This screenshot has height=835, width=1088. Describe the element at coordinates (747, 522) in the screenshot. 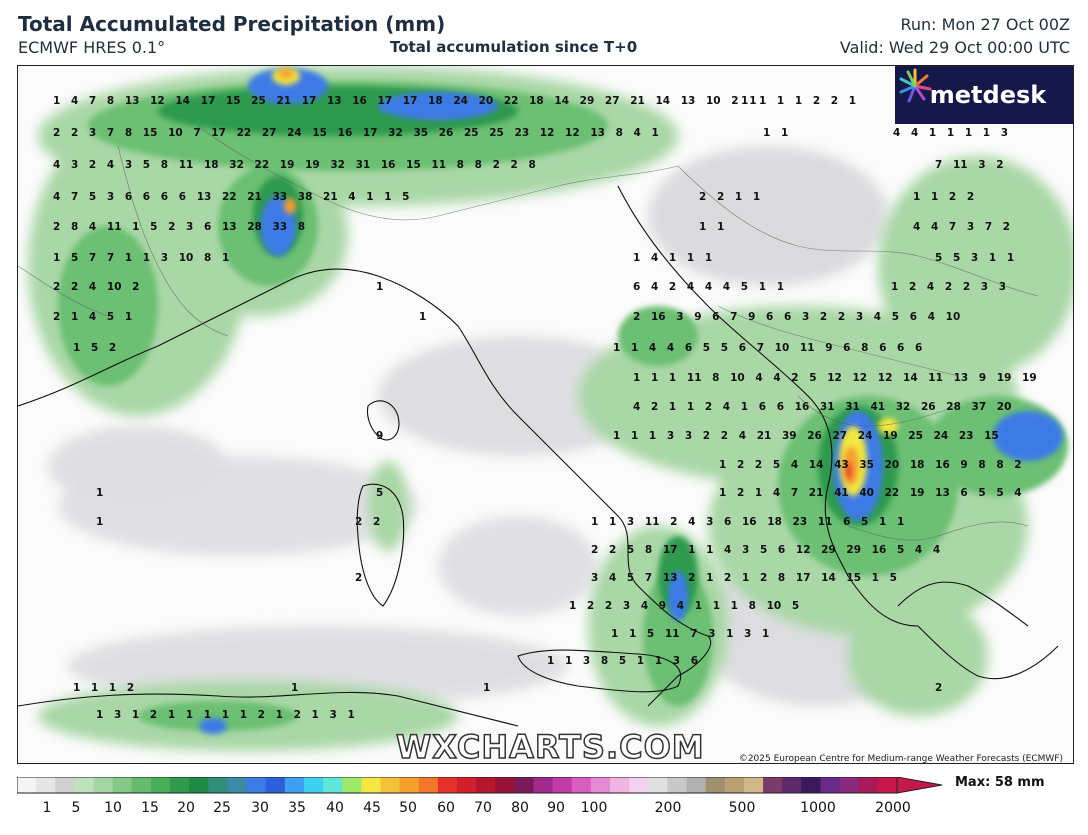

I see `precip-value-row: 1 1 3 11 2 4 3 6 16 18 23 11 6 5 1 1` at that location.